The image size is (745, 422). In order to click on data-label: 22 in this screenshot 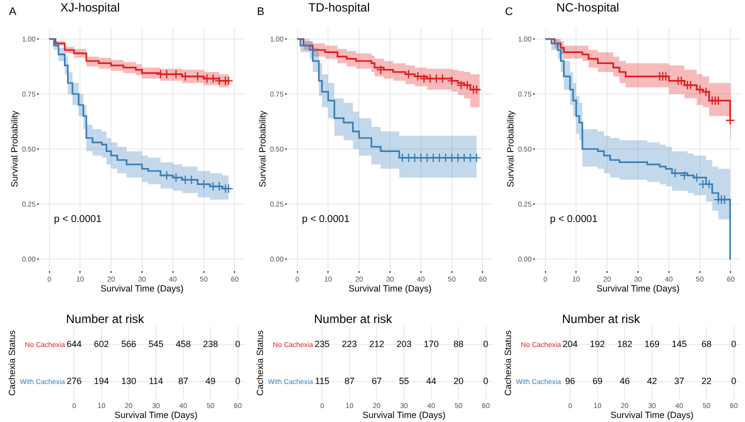, I will do `click(707, 381)`.